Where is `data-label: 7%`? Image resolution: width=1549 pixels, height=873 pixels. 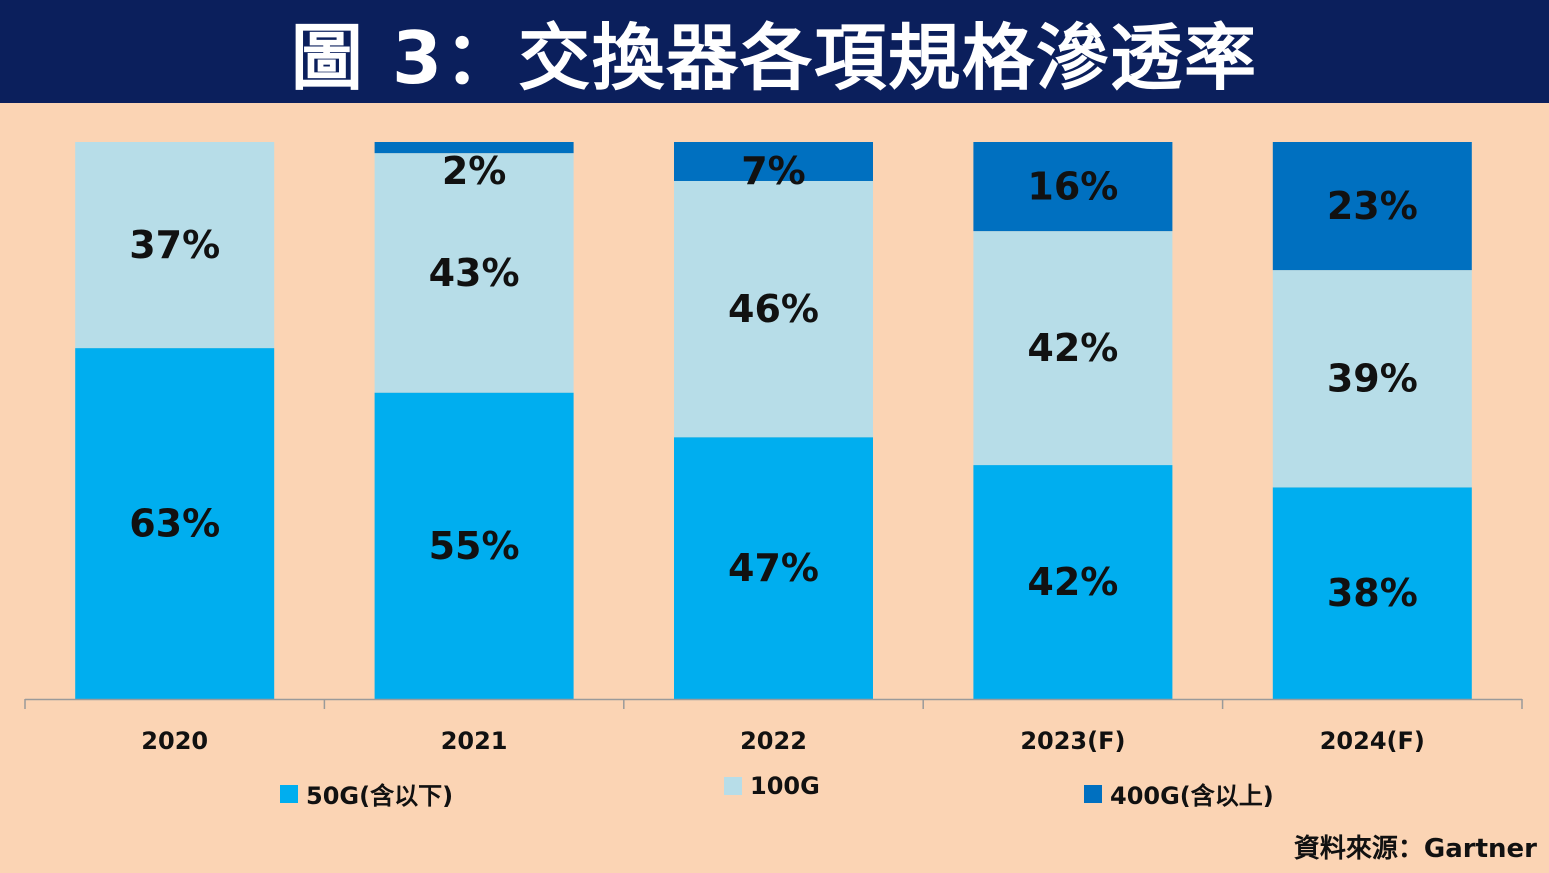
data-label: 7% is located at coordinates (773, 171).